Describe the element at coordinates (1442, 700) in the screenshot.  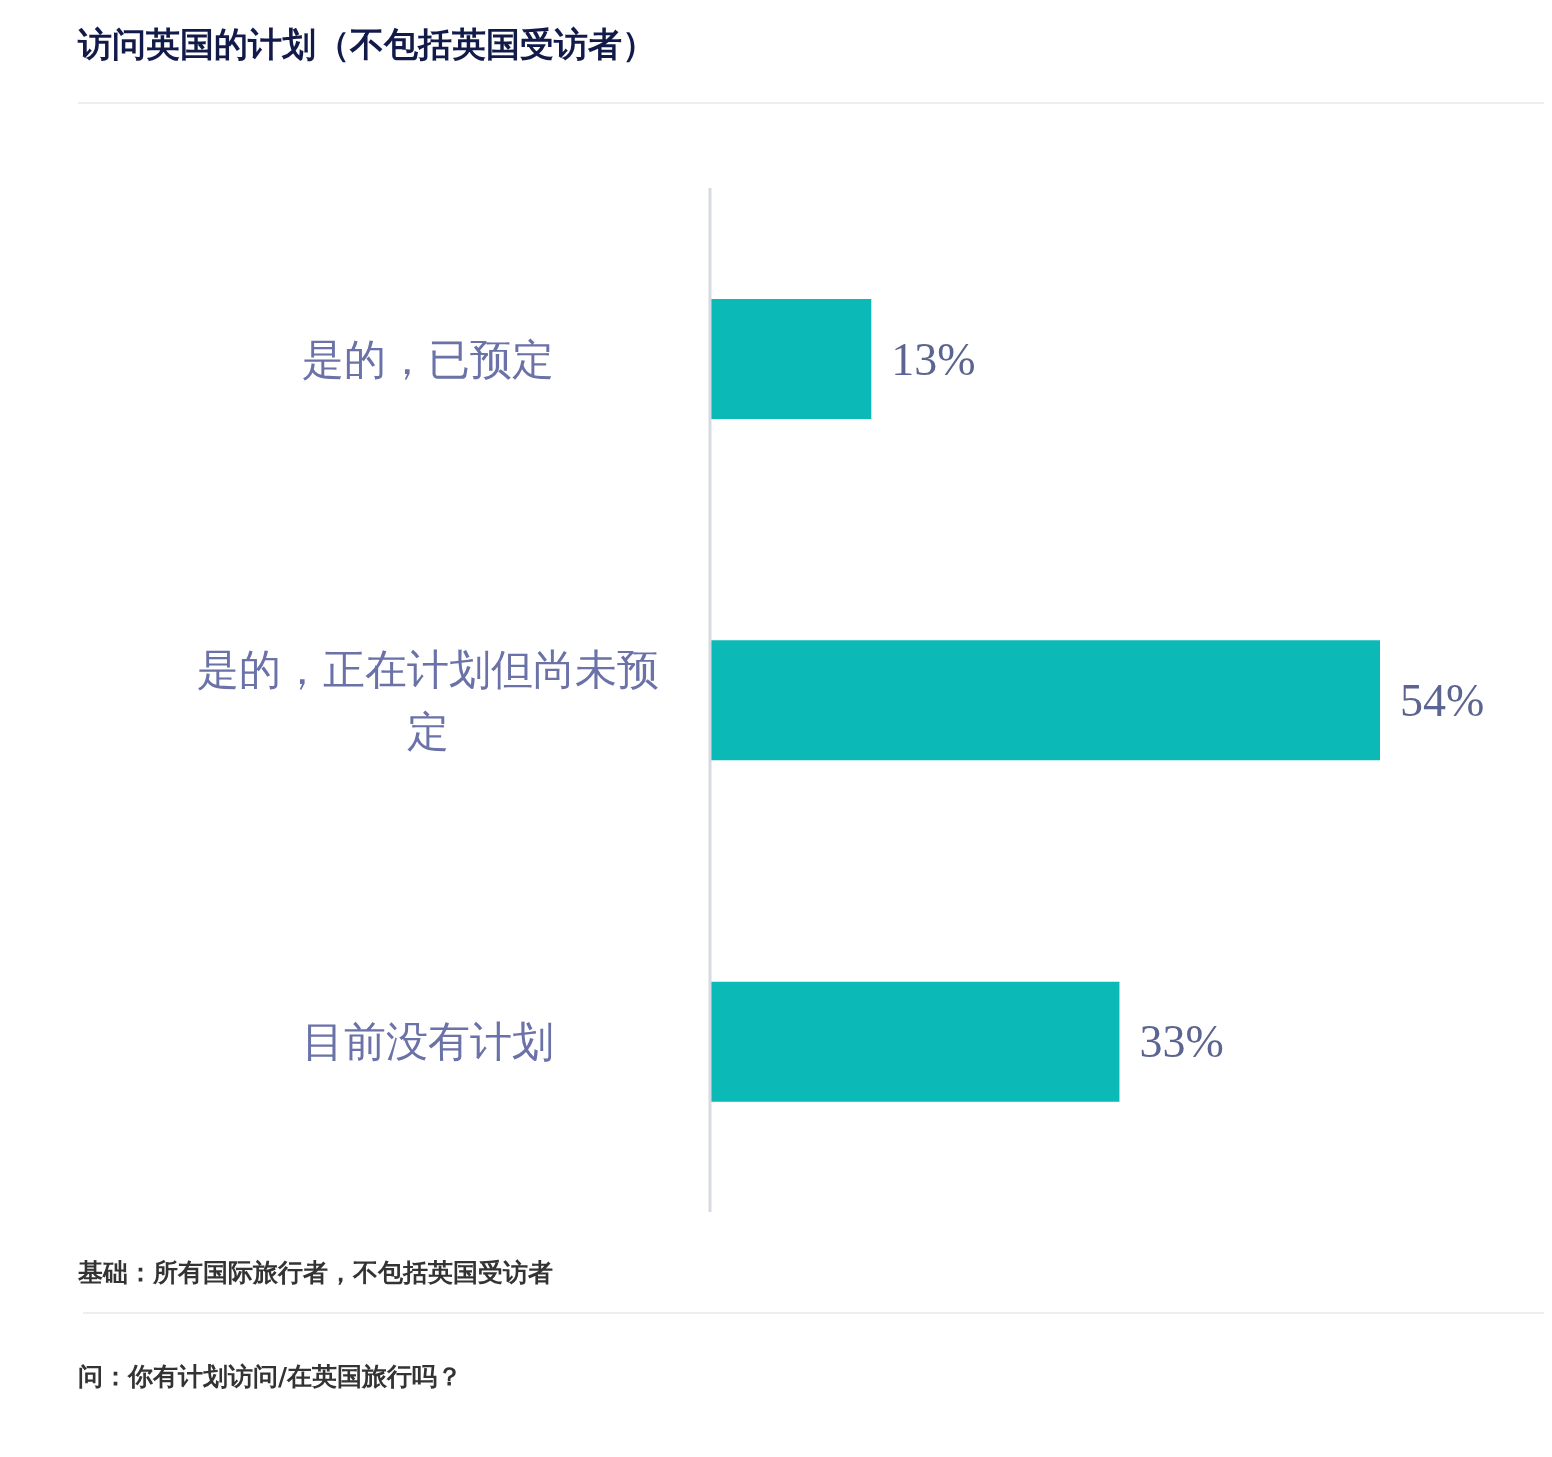
I see `data-label: 54%` at that location.